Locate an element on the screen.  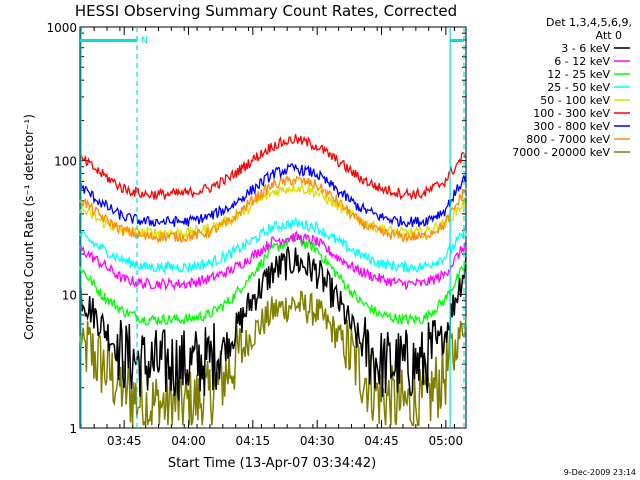
x-tick-label: 04:00 is located at coordinates (188, 441).